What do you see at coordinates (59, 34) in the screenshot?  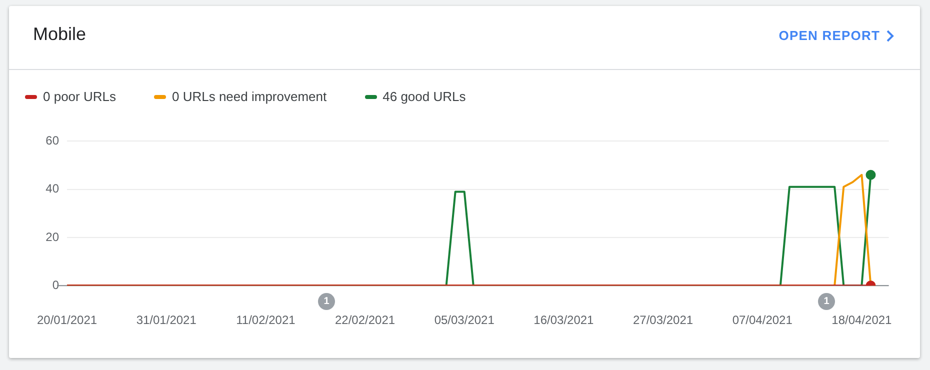 I see `chart-title: Mobile` at bounding box center [59, 34].